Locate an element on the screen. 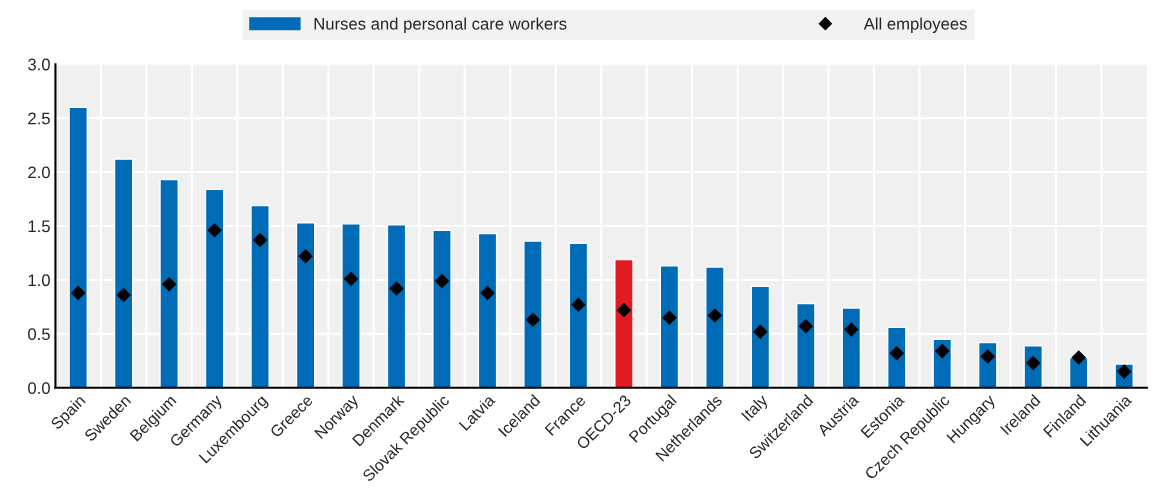 This screenshot has width=1155, height=494. y-tick-label: 3.0 is located at coordinates (39, 64).